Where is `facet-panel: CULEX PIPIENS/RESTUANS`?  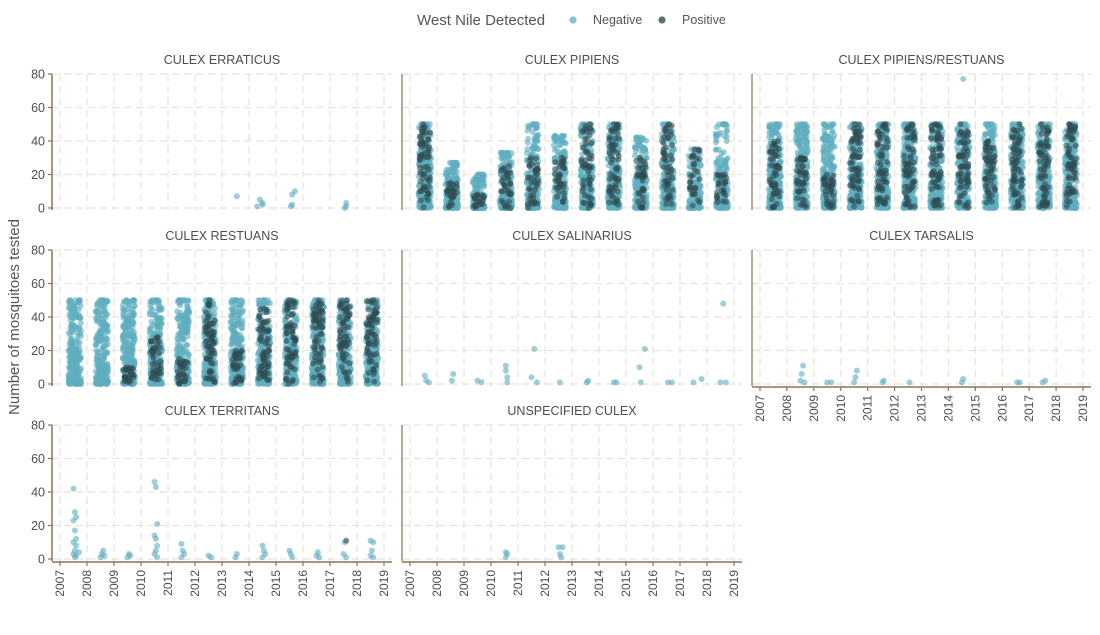 facet-panel: CULEX PIPIENS/RESTUANS is located at coordinates (921, 132).